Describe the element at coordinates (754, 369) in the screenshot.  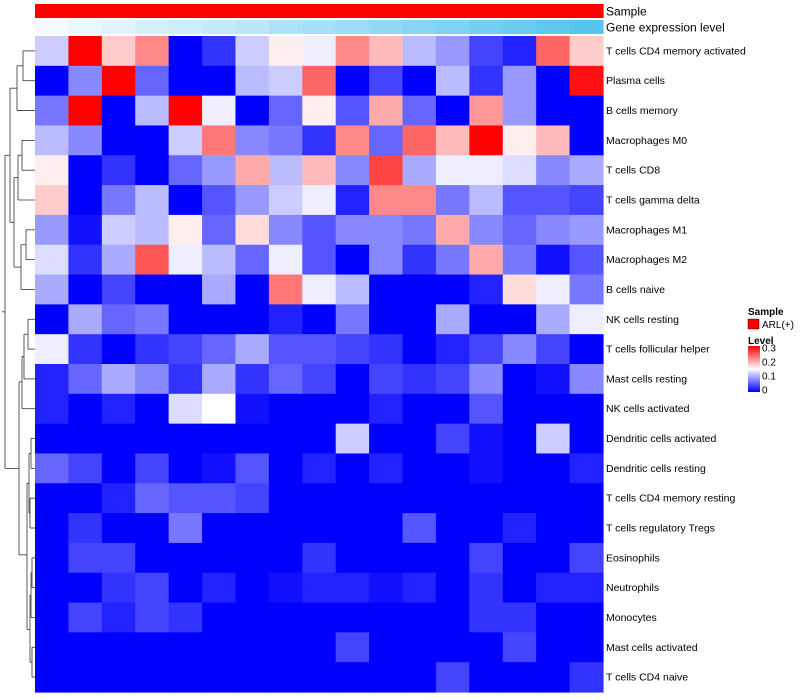
I see `legend-colorbar` at that location.